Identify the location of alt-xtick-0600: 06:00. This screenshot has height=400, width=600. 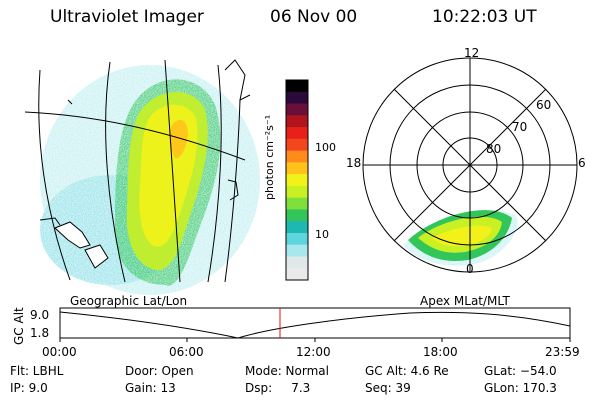
(186, 352).